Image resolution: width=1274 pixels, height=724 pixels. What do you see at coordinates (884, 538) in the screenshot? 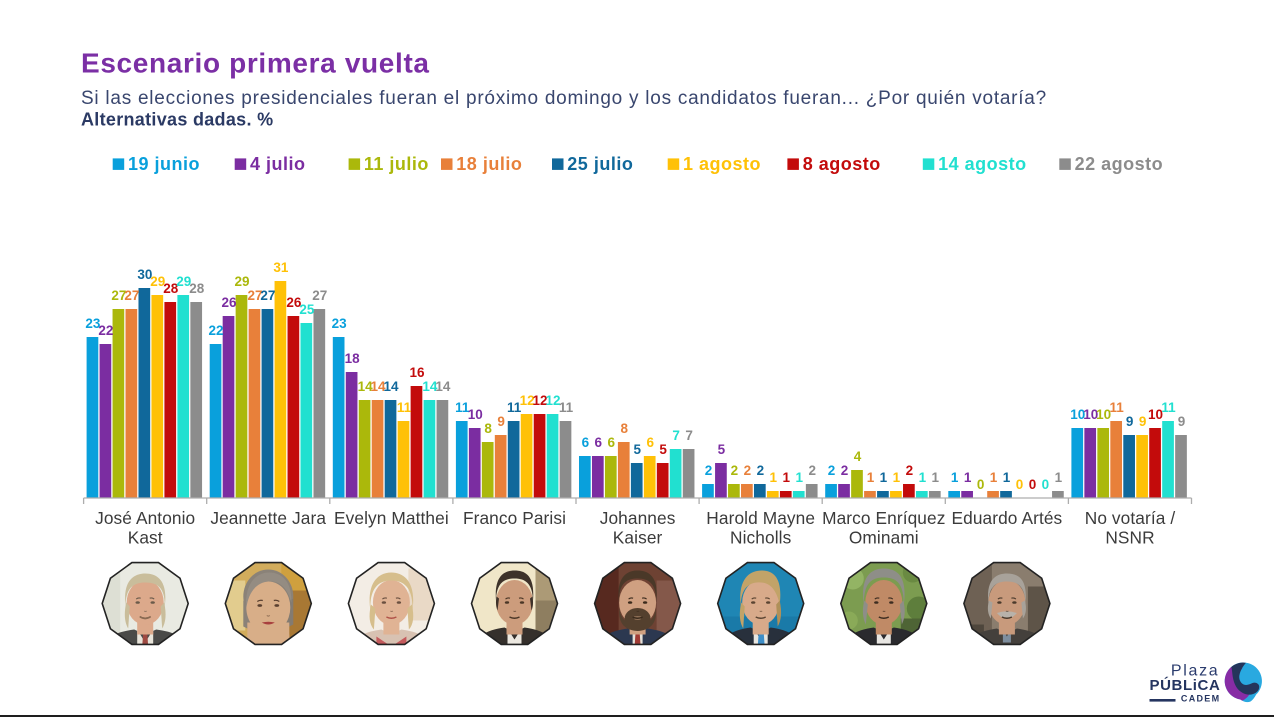
I see `svg-text: Ominami` at bounding box center [884, 538].